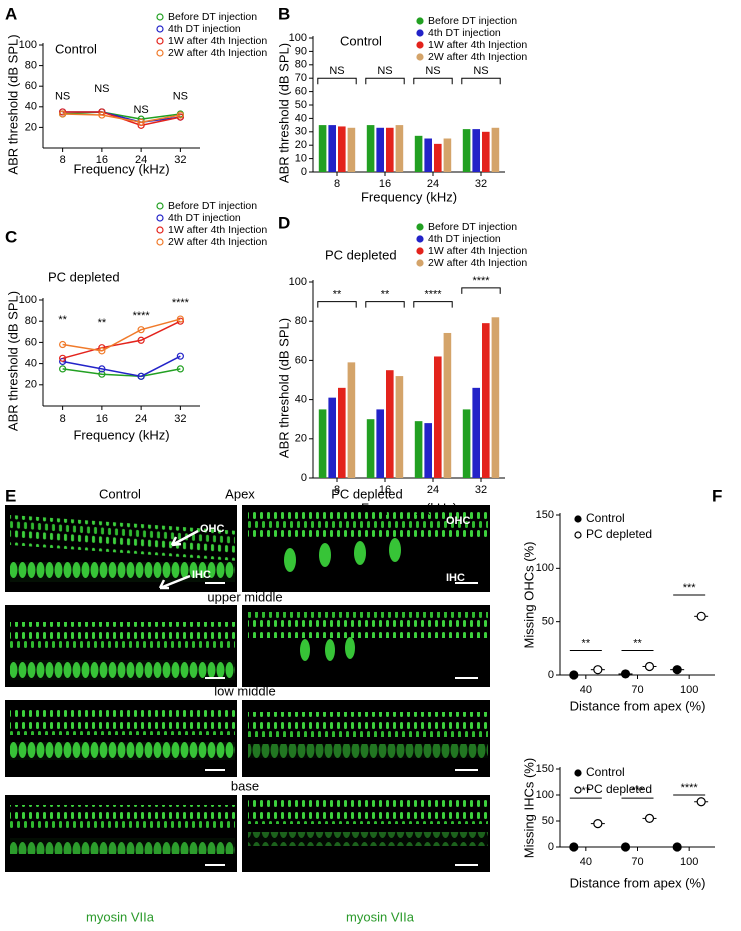 The width and height of the screenshot is (741, 931). What do you see at coordinates (586, 862) in the screenshot?
I see `x-tick-label: 40` at bounding box center [586, 862].